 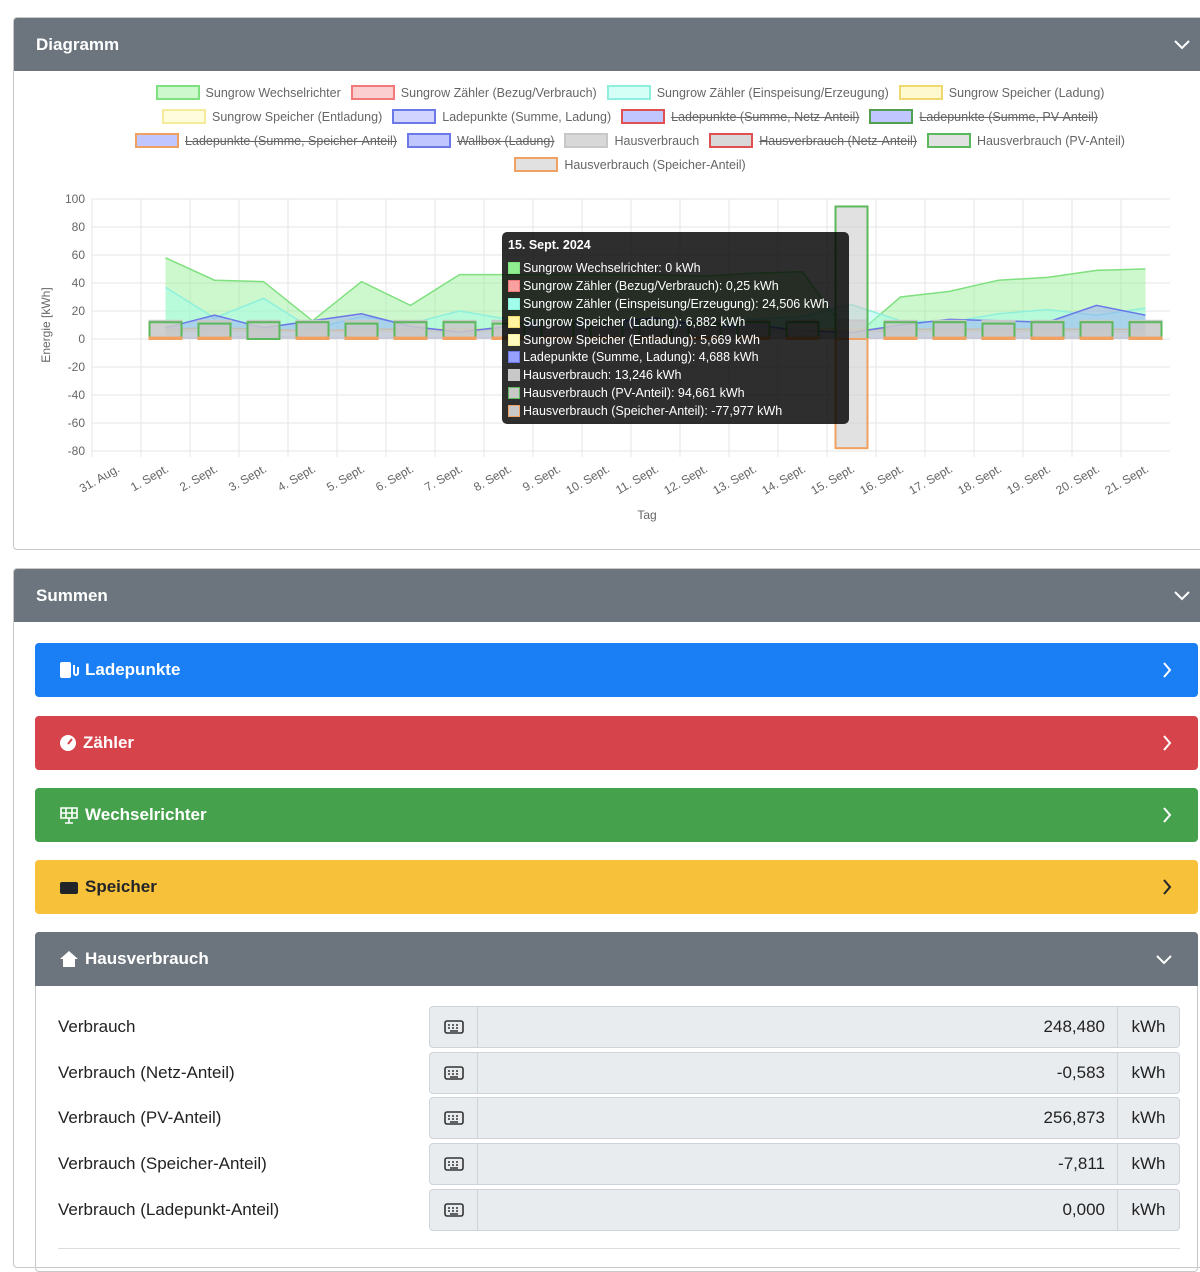 What do you see at coordinates (146, 814) in the screenshot?
I see `section-title: Wechselrichter` at bounding box center [146, 814].